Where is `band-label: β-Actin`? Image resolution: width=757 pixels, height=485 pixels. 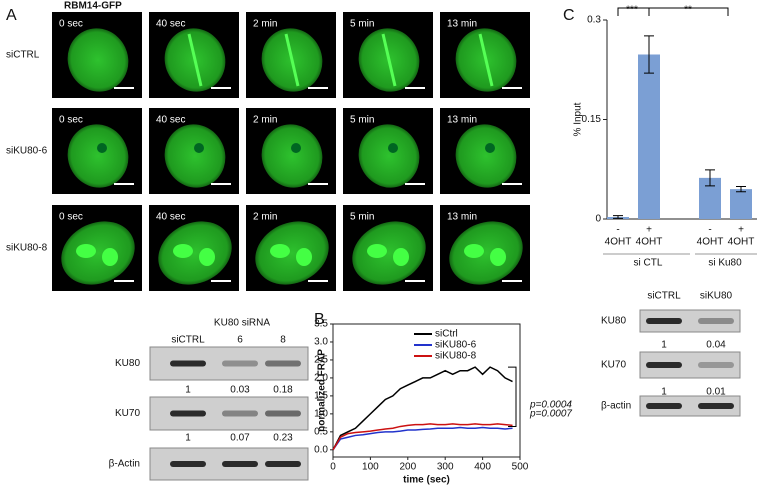 band-label: β-Actin is located at coordinates (124, 464).